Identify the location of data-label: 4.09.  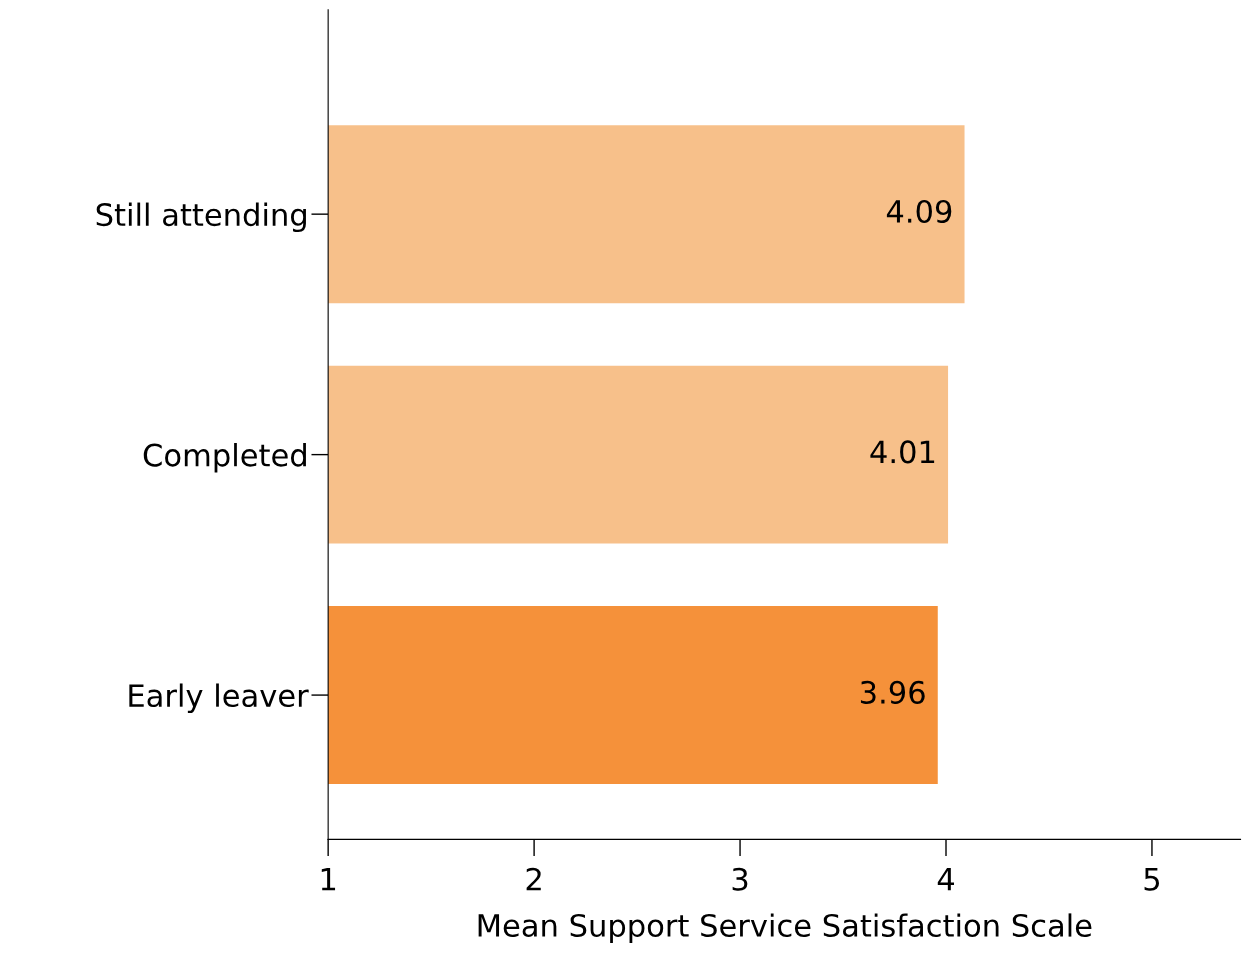
(919, 211).